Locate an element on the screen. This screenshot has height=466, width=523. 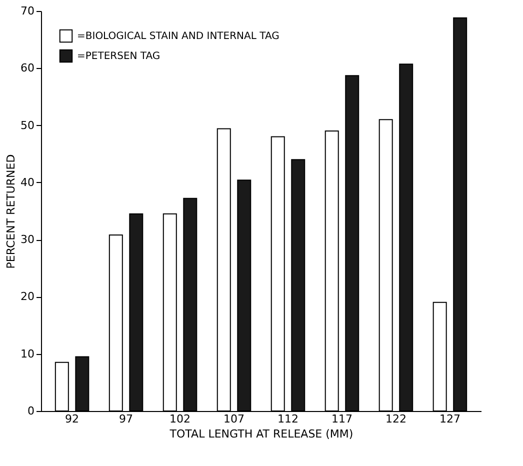
y-tick-label: 10 is located at coordinates (27, 353).